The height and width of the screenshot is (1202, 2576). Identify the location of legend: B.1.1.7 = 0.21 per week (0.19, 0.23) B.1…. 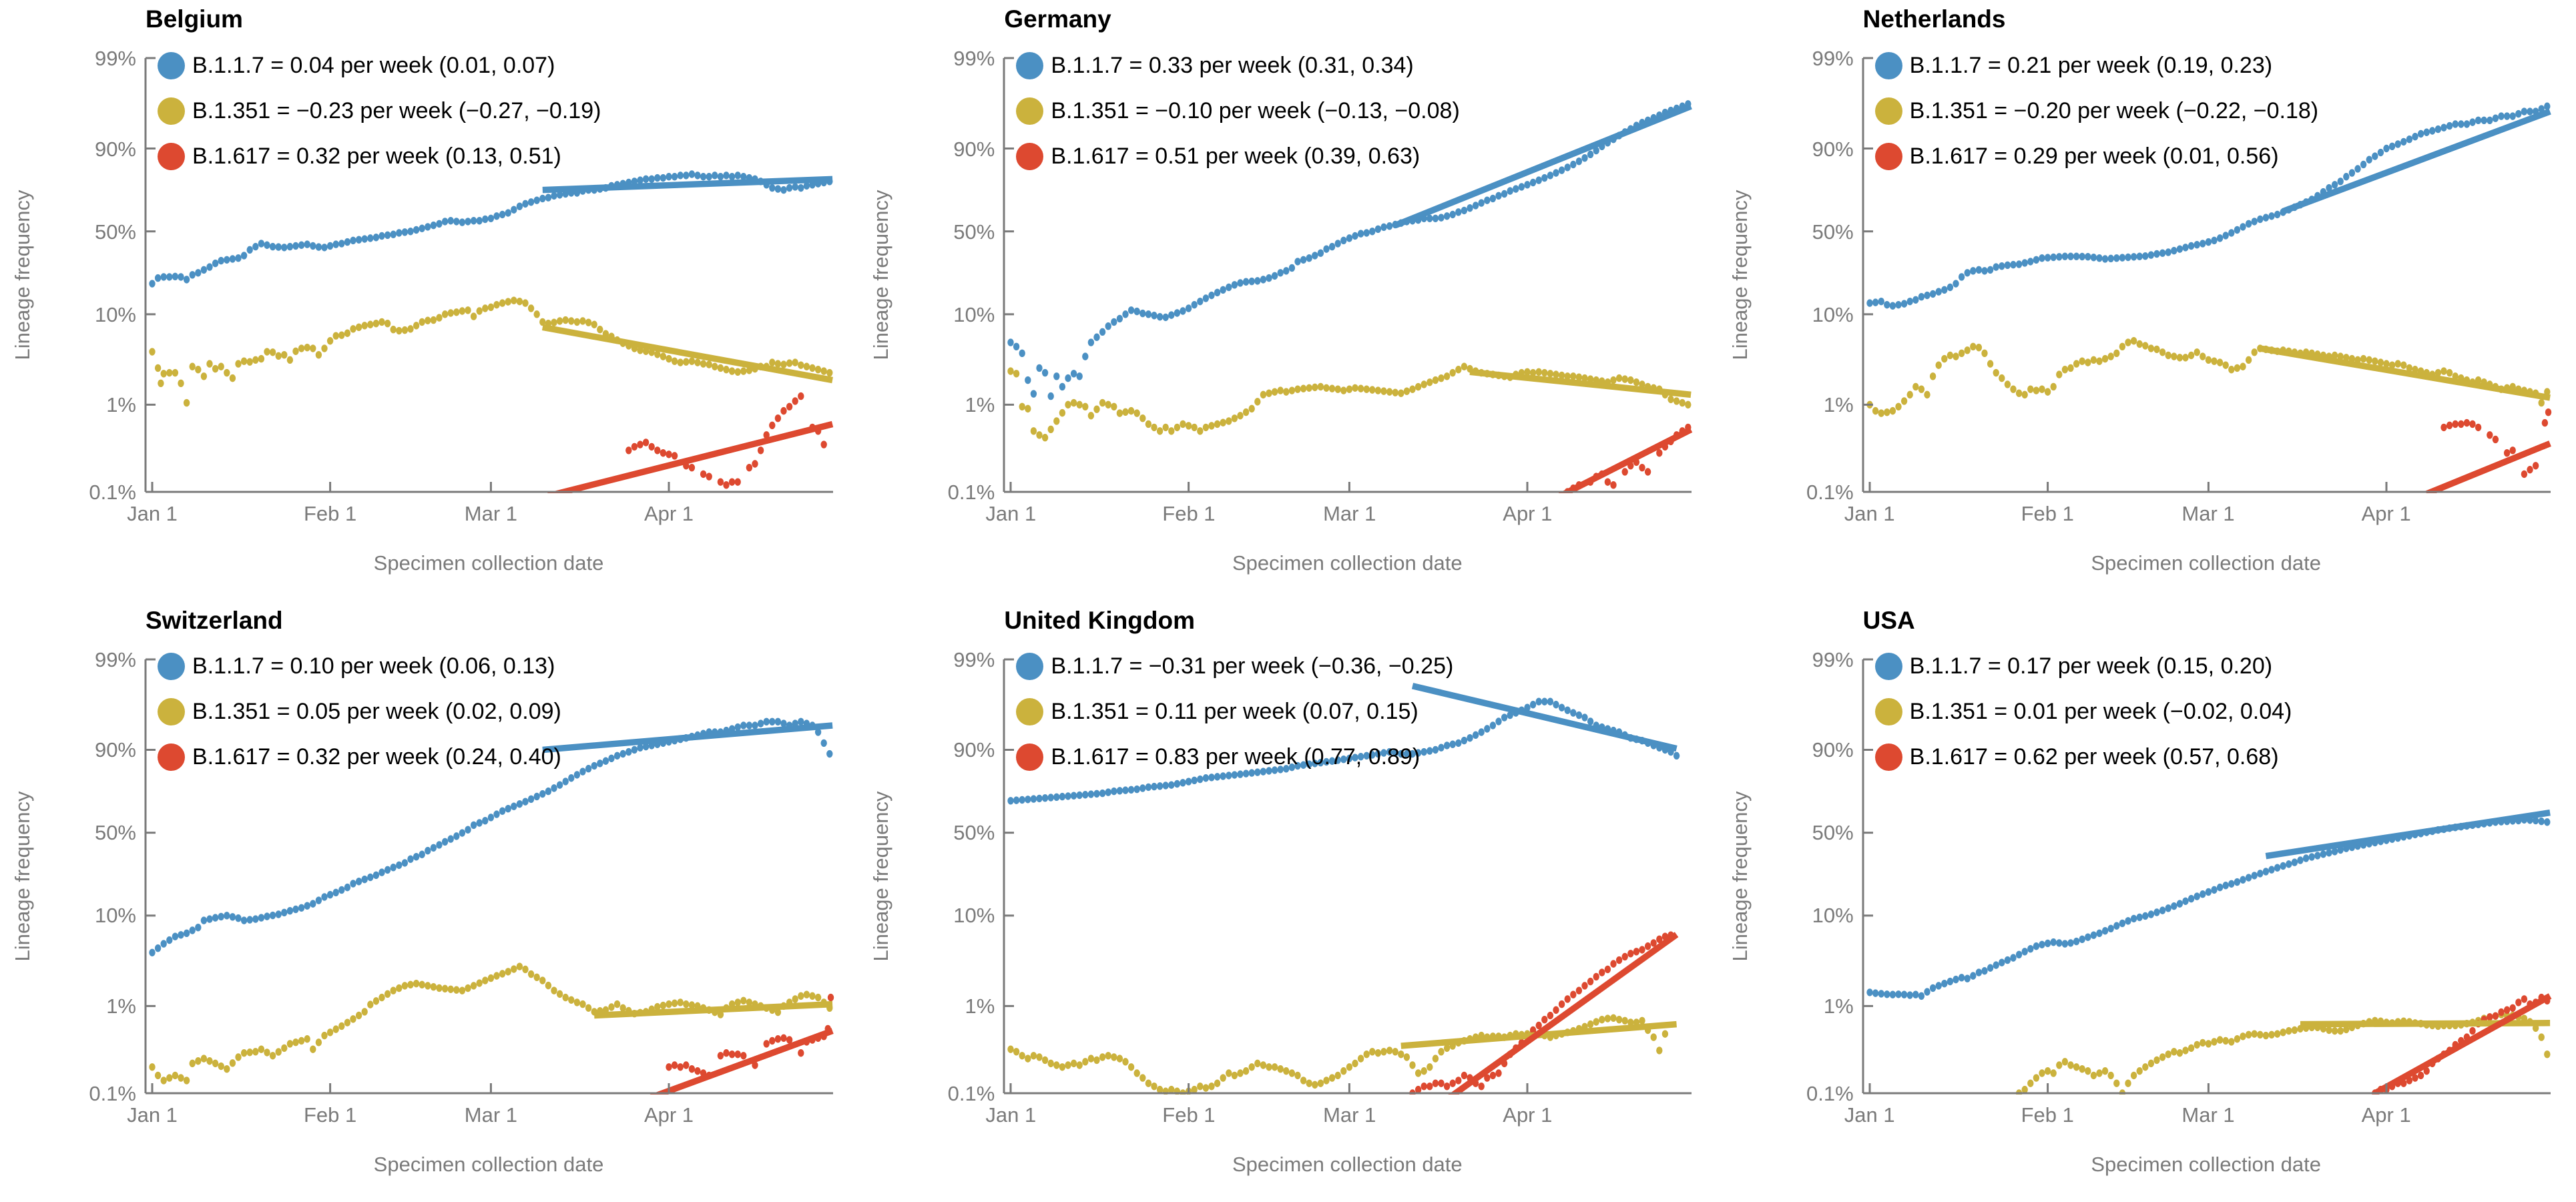
(2096, 111).